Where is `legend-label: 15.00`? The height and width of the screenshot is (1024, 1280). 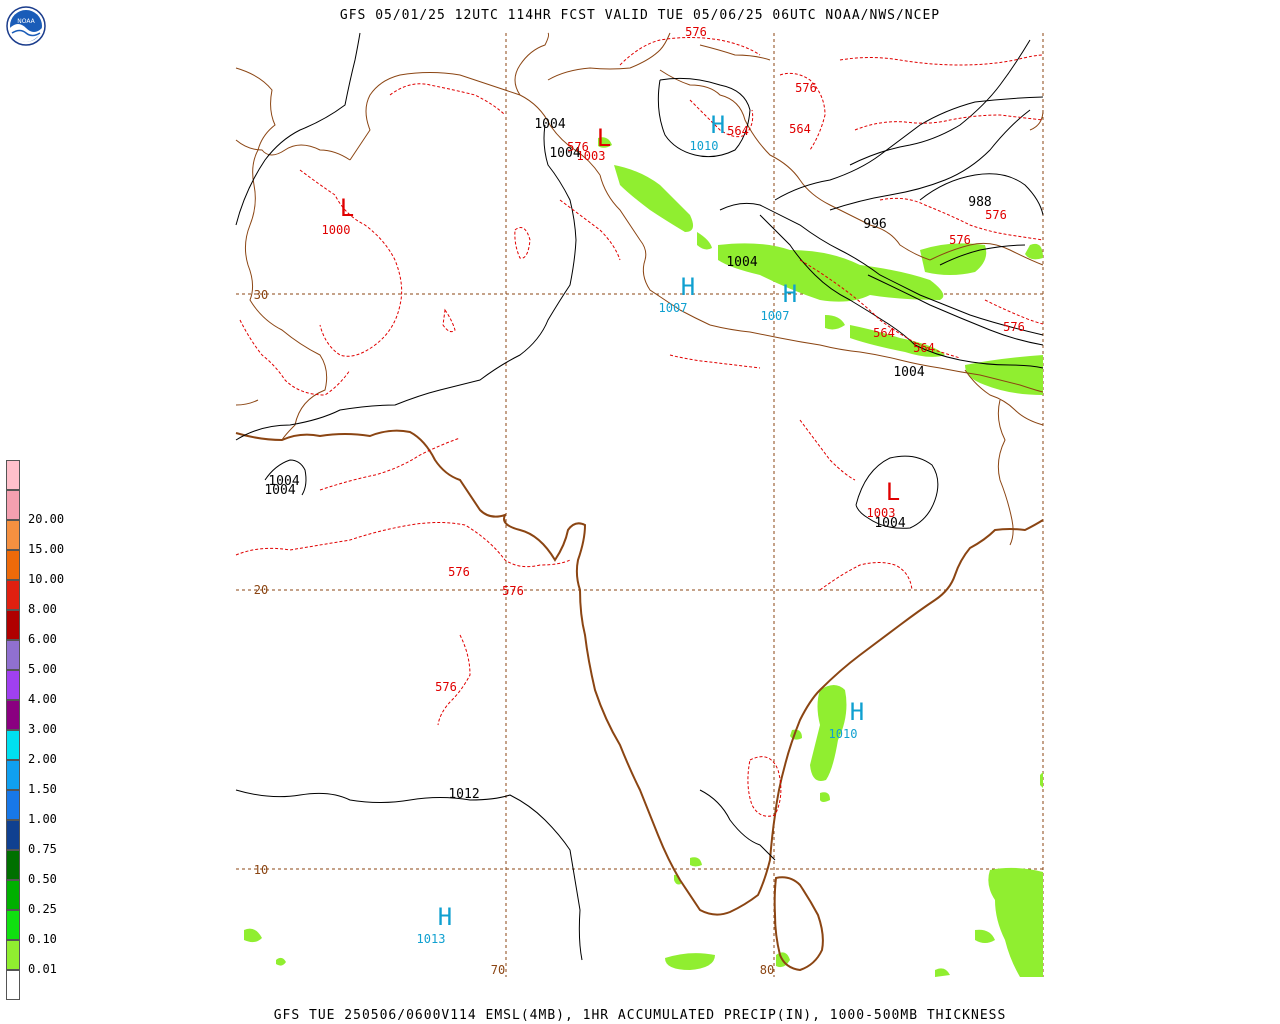
legend-label: 15.00 is located at coordinates (46, 549).